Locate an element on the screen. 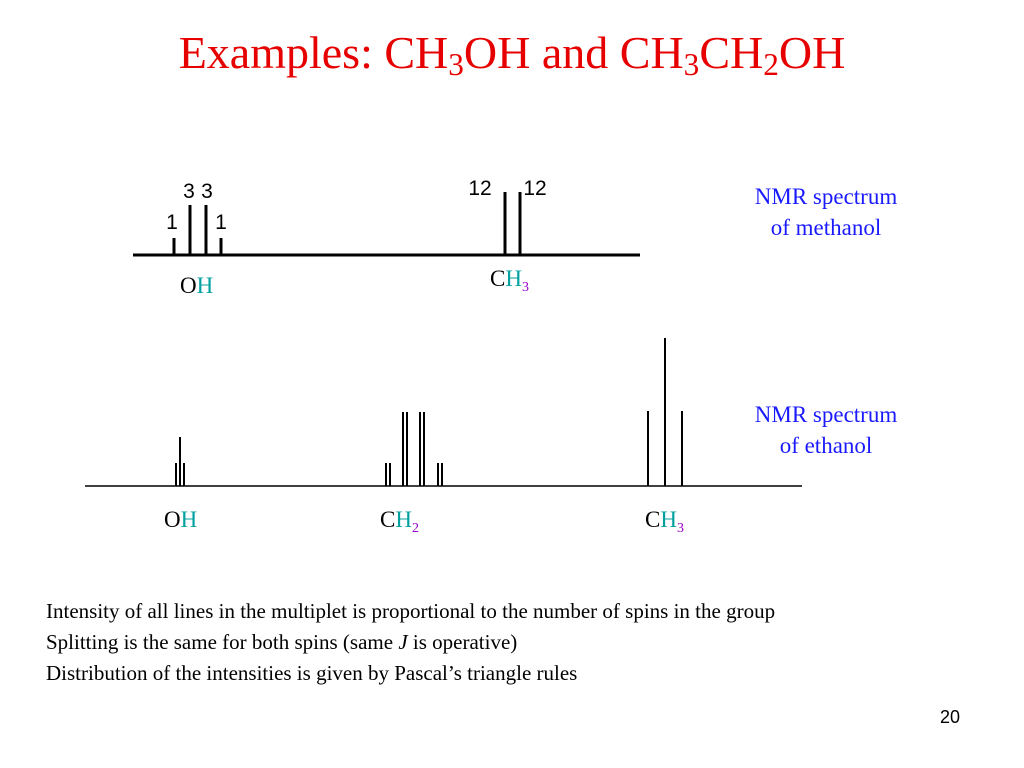 The height and width of the screenshot is (768, 1024). methanol-ch3-label: CH3 is located at coordinates (509, 280).